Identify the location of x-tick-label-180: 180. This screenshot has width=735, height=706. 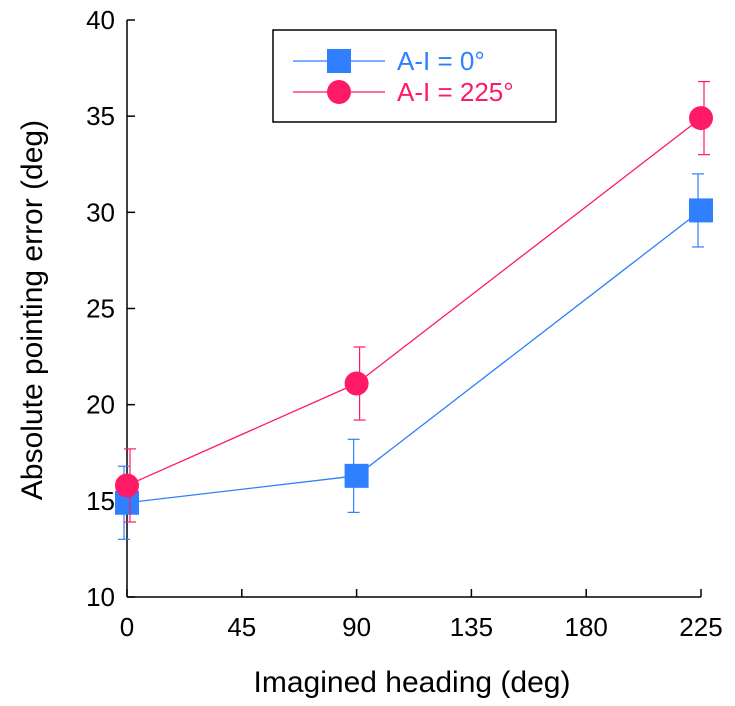
(586, 627).